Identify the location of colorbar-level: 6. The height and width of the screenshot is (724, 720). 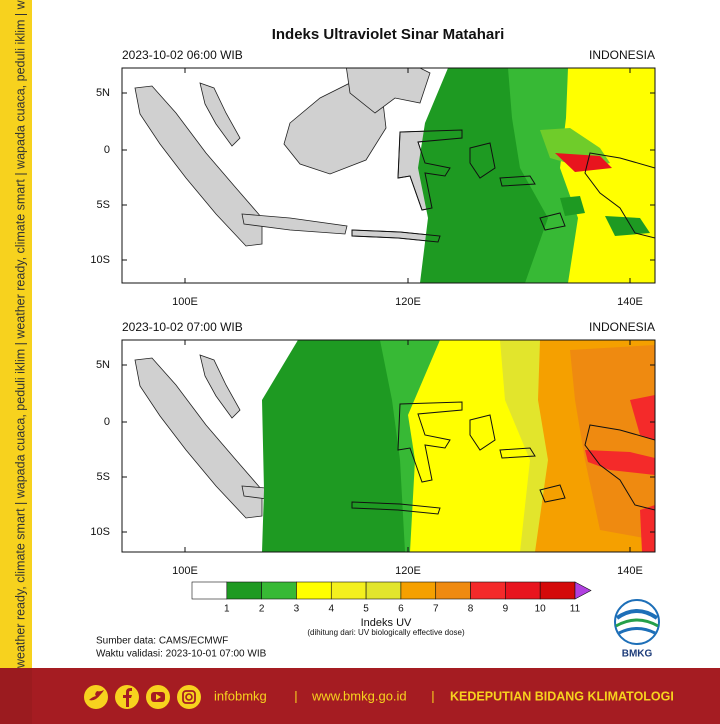
(401, 609).